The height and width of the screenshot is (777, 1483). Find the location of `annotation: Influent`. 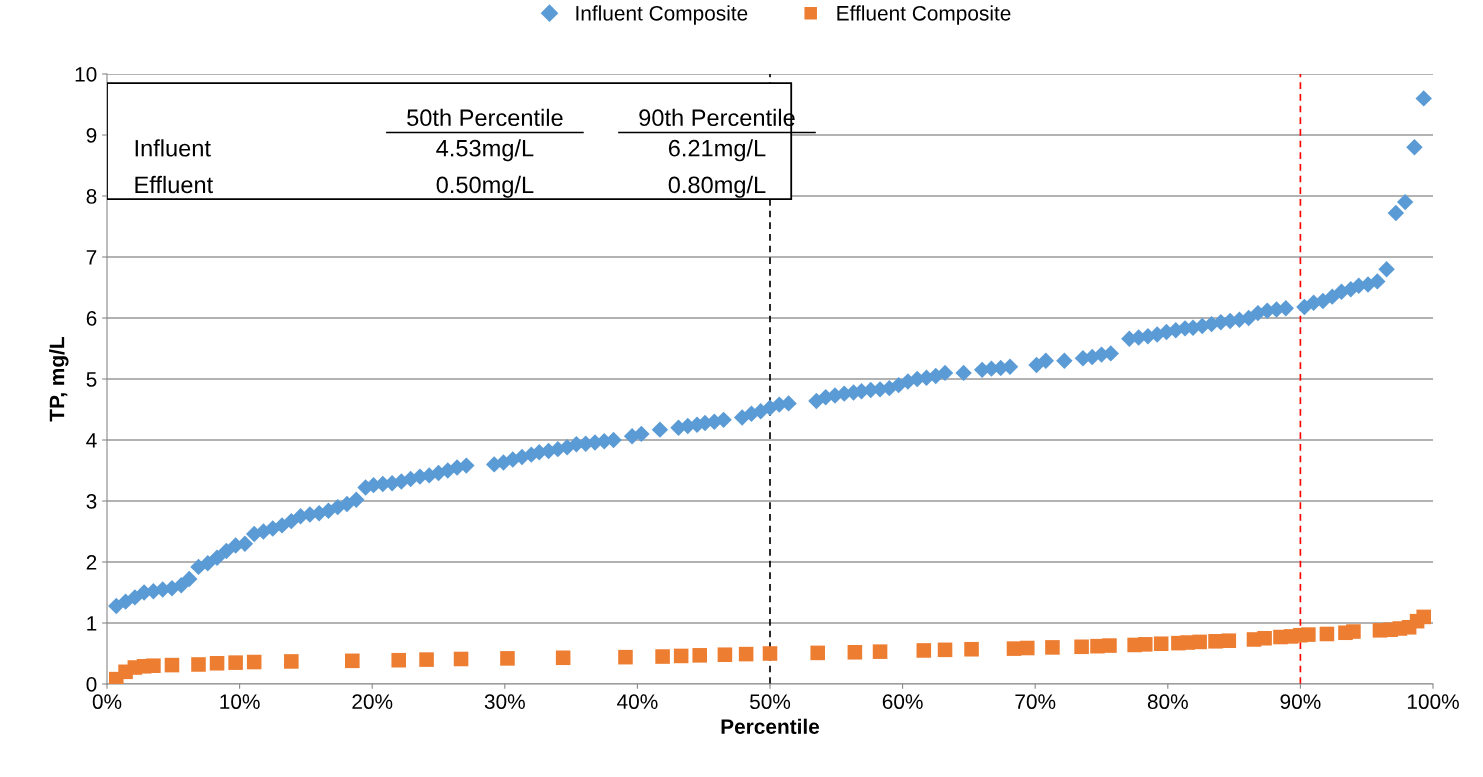

annotation: Influent is located at coordinates (173, 148).